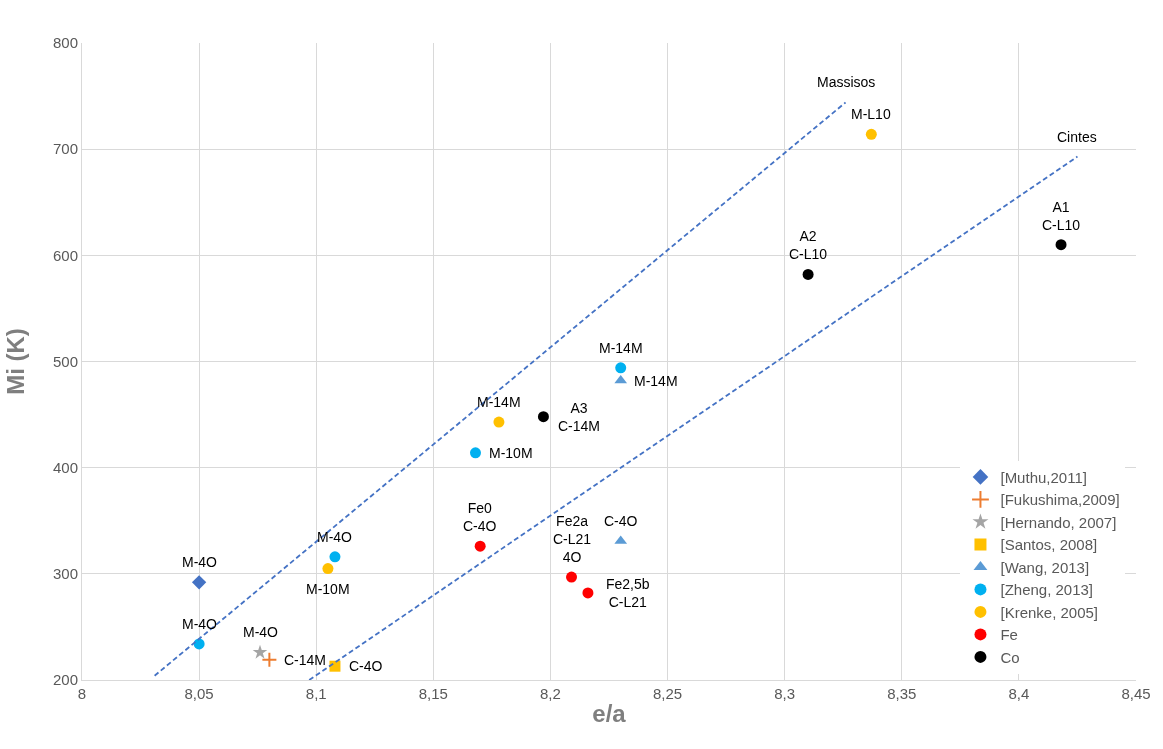 The image size is (1163, 749). I want to click on annotation: A1 C-L10, so click(1061, 216).